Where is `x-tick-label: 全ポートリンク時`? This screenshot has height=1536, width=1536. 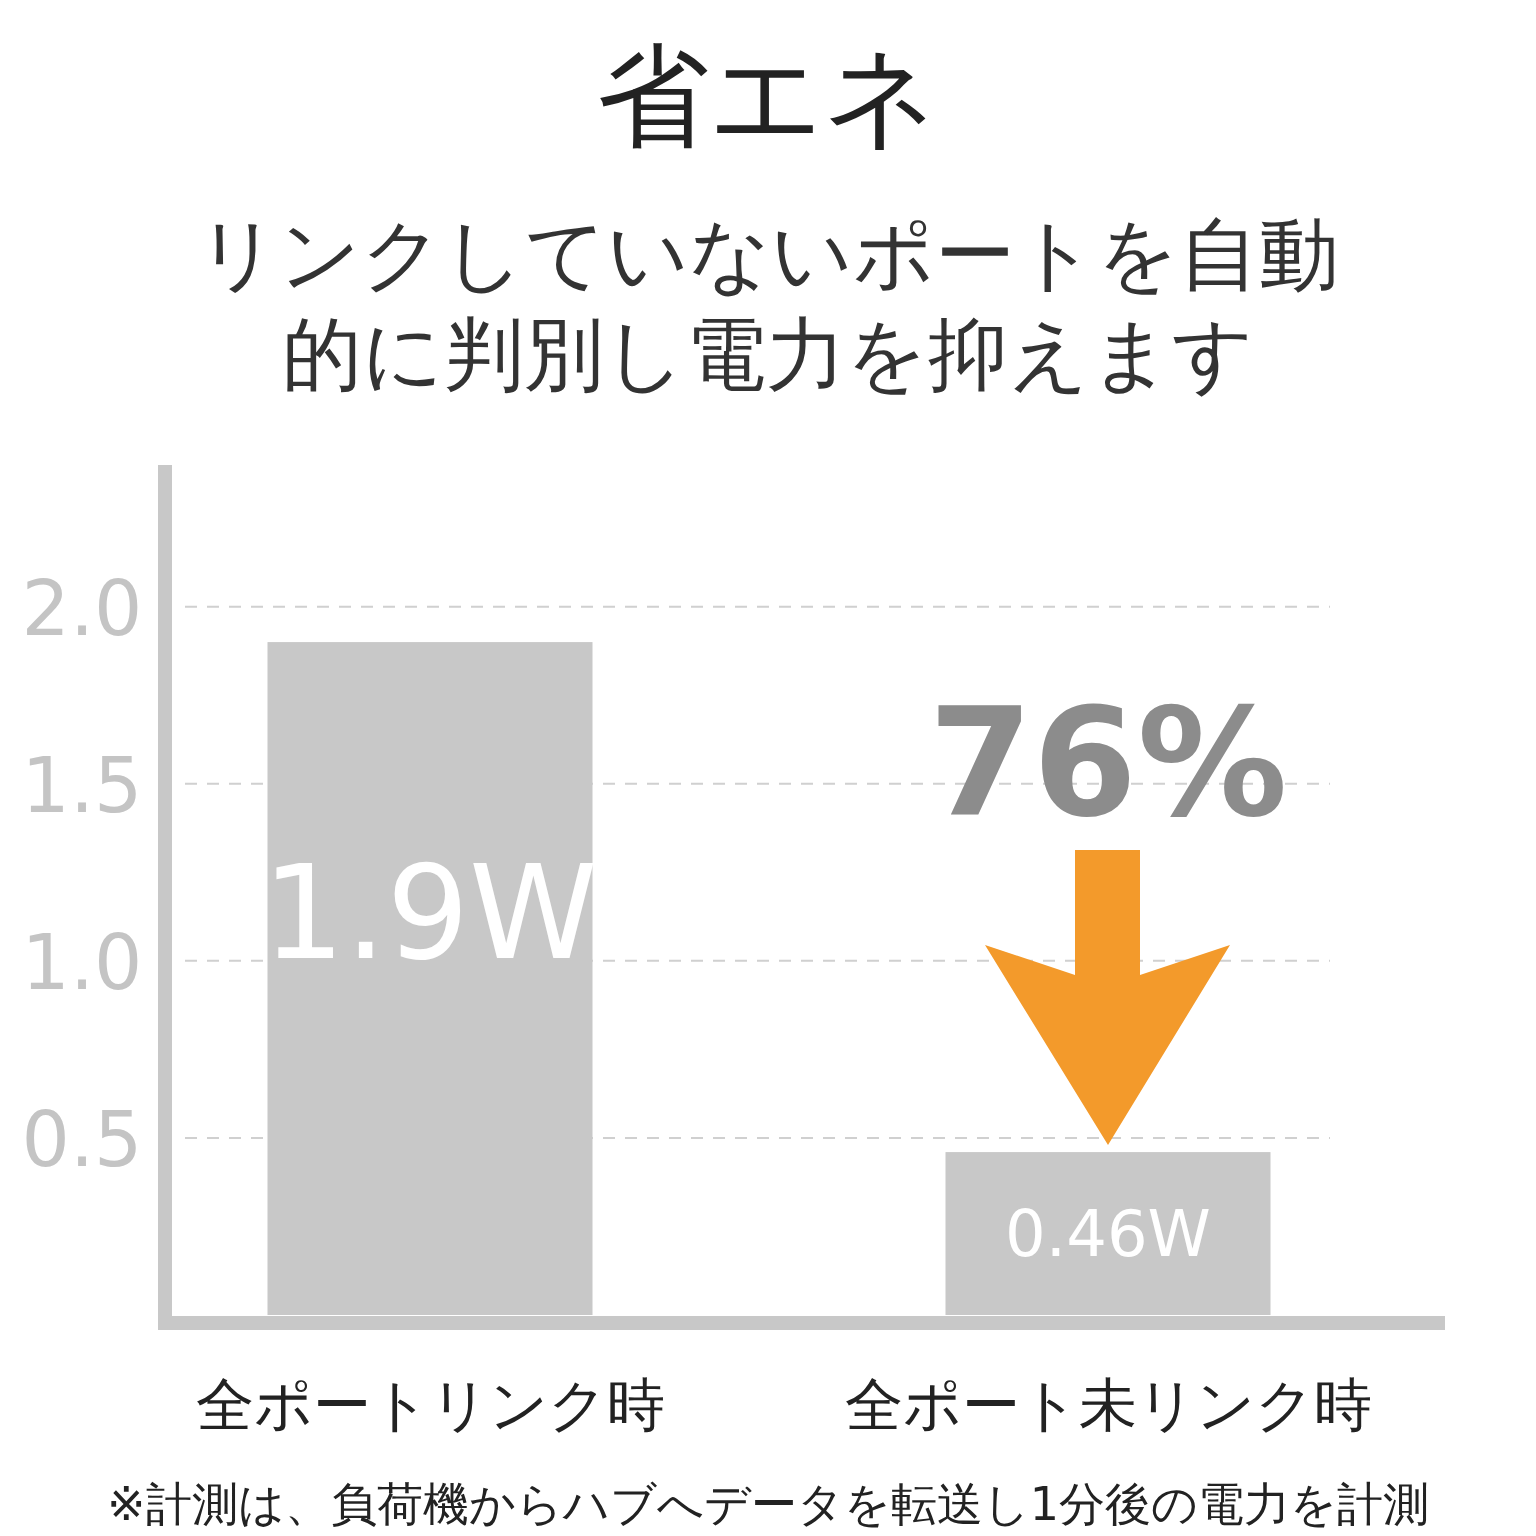 x-tick-label: 全ポートリンク時 is located at coordinates (430, 1405).